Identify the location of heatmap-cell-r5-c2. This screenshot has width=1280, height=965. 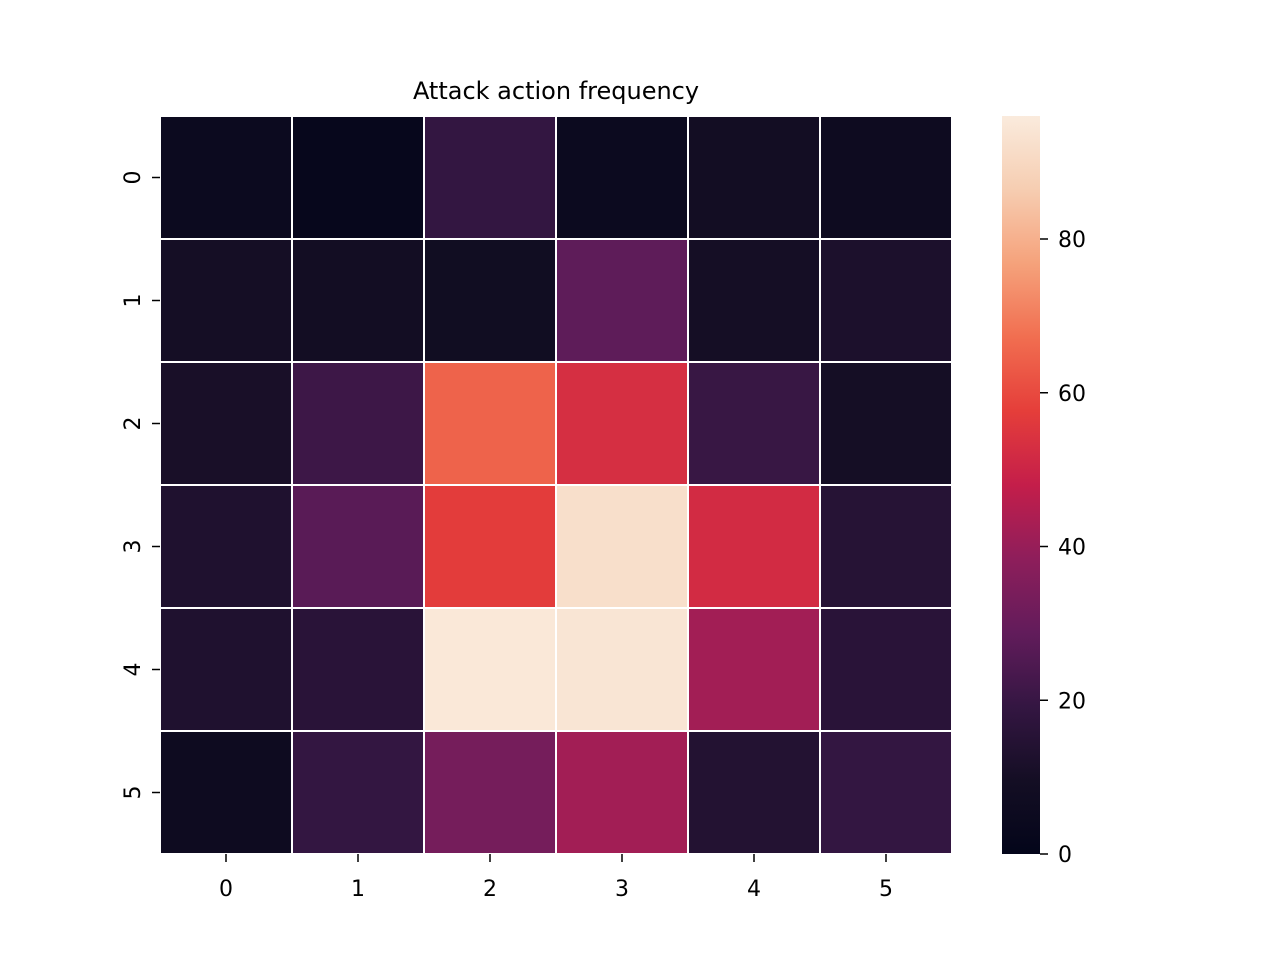
(490, 792).